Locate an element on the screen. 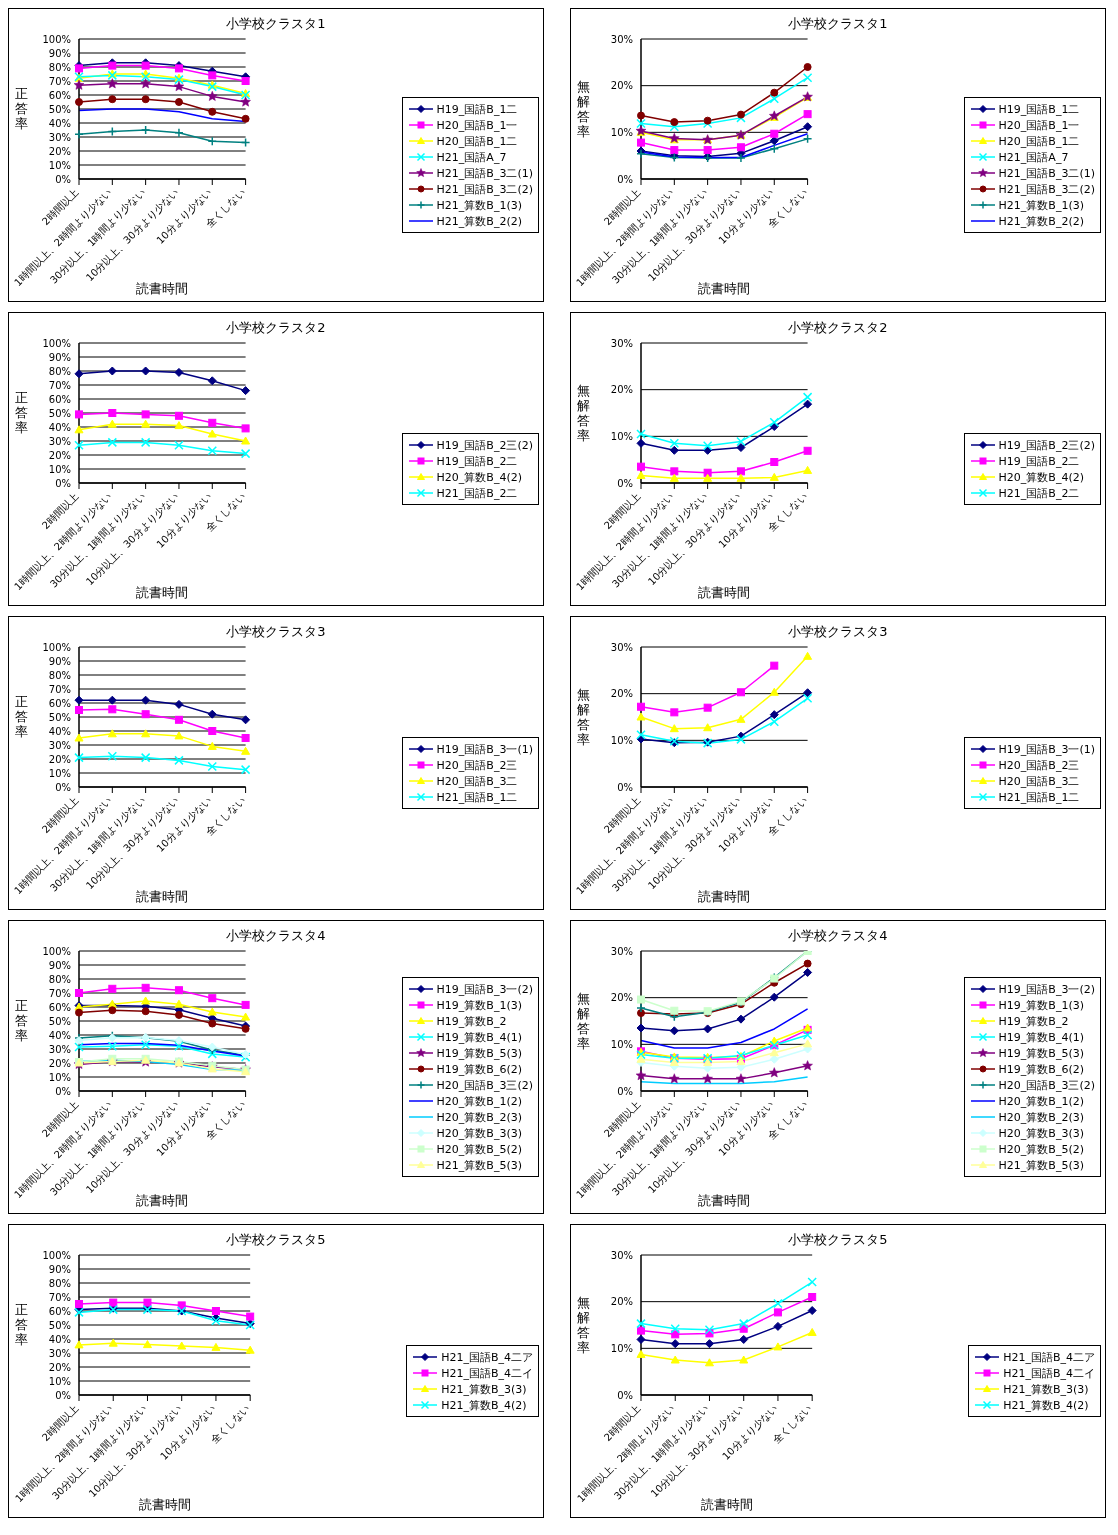  legend-label: H19_算数B_1(3) is located at coordinates (1041, 1005).